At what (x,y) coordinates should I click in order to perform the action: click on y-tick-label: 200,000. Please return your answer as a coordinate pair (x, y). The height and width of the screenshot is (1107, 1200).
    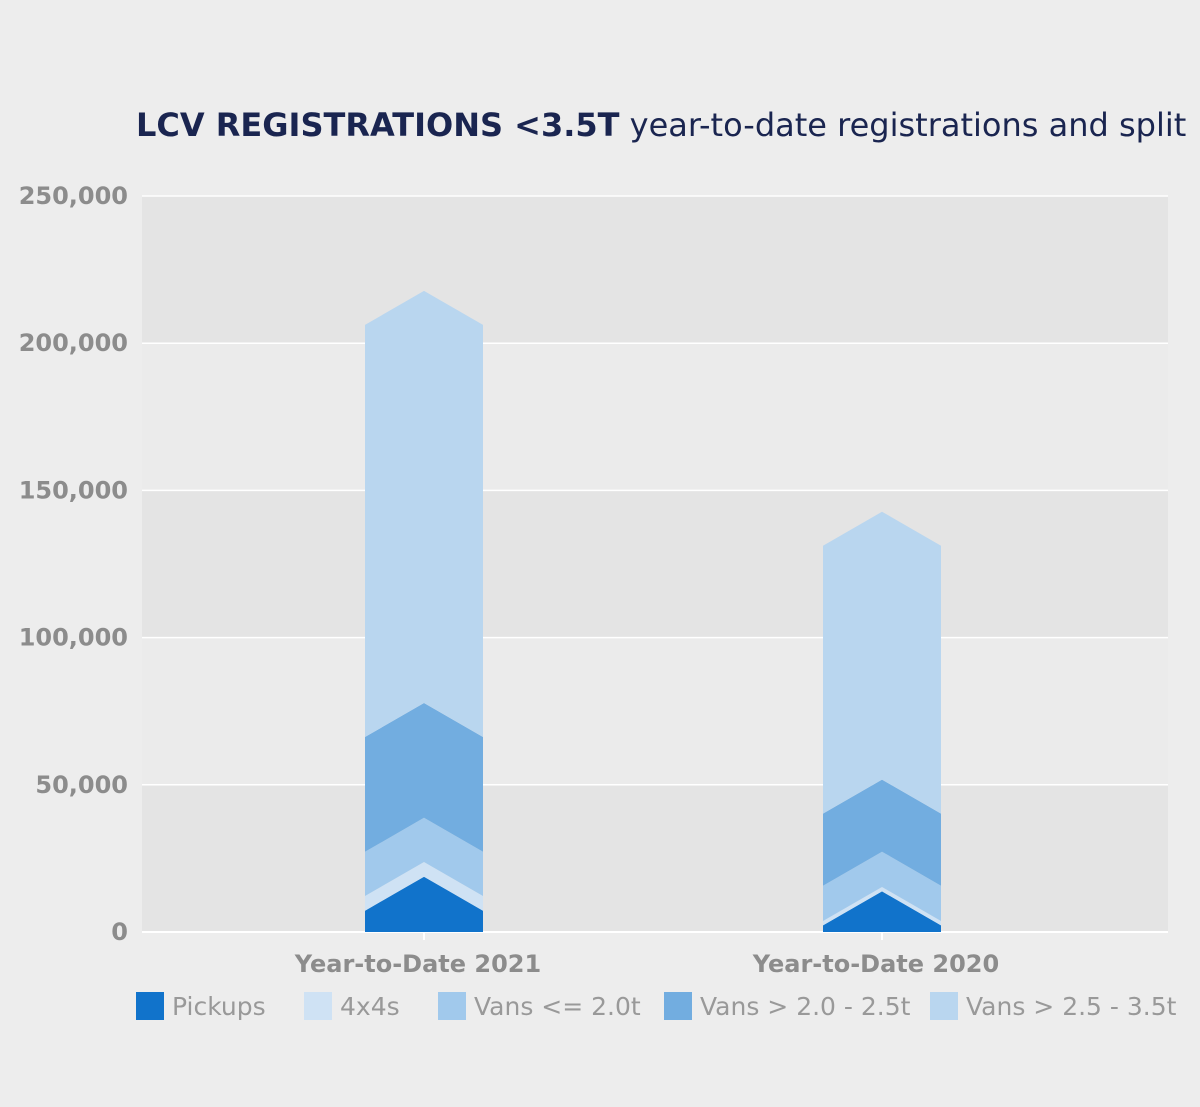
    Looking at the image, I should click on (73, 343).